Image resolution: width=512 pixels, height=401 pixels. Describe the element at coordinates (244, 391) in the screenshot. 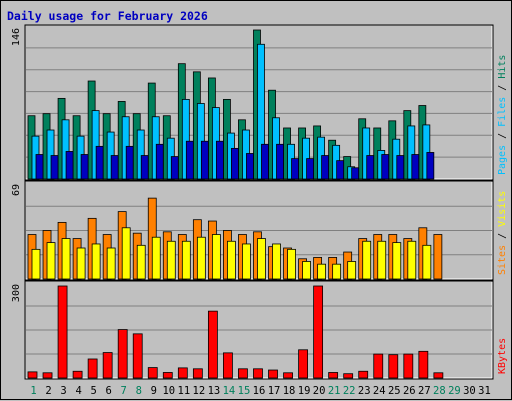

I see `x-tick-day-15: 15` at that location.